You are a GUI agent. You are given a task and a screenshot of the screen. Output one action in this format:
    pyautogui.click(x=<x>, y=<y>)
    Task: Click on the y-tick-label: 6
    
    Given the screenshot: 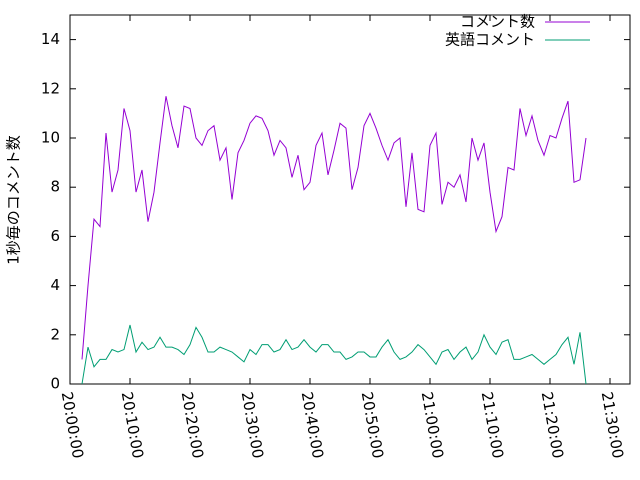 What is the action you would take?
    pyautogui.click(x=55, y=236)
    